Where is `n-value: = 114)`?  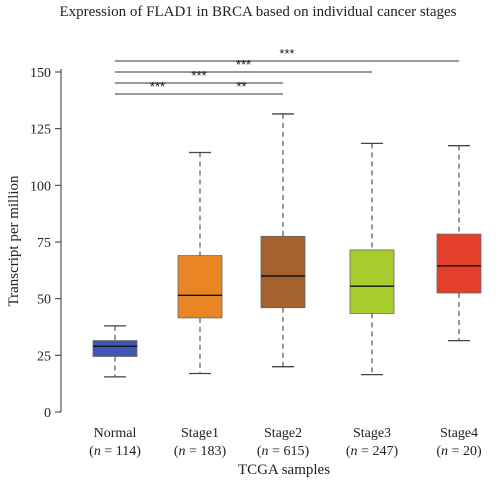 n-value: = 114) is located at coordinates (121, 451).